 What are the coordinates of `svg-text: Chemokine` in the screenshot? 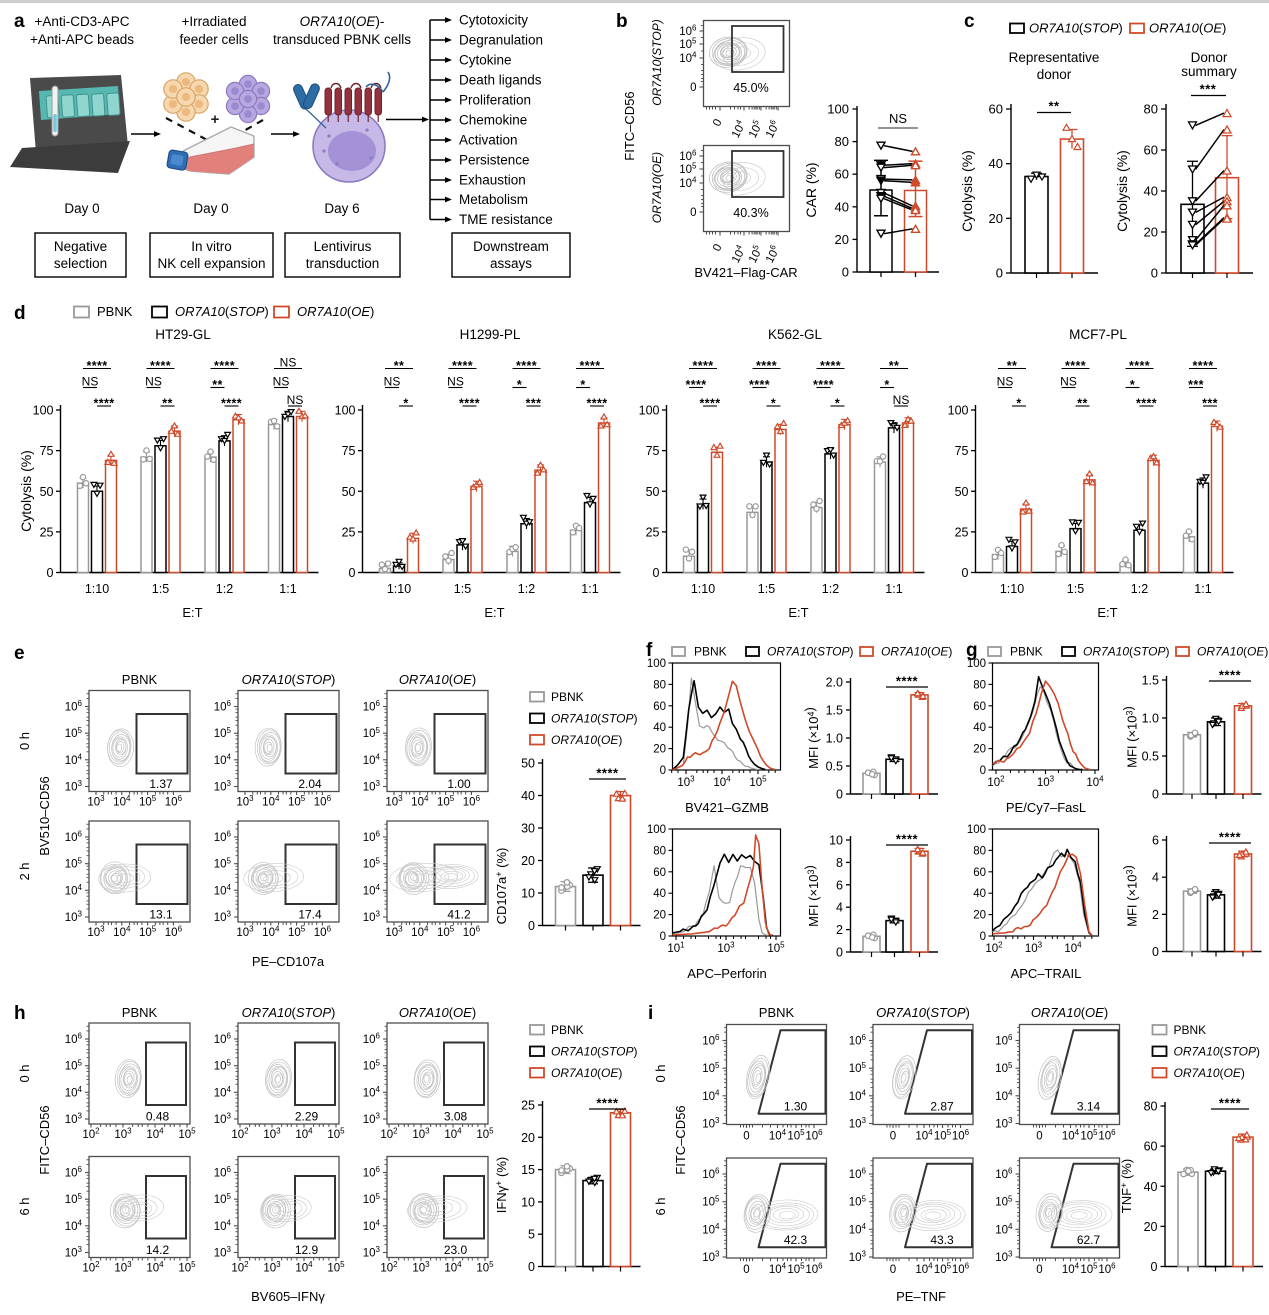 It's located at (493, 120).